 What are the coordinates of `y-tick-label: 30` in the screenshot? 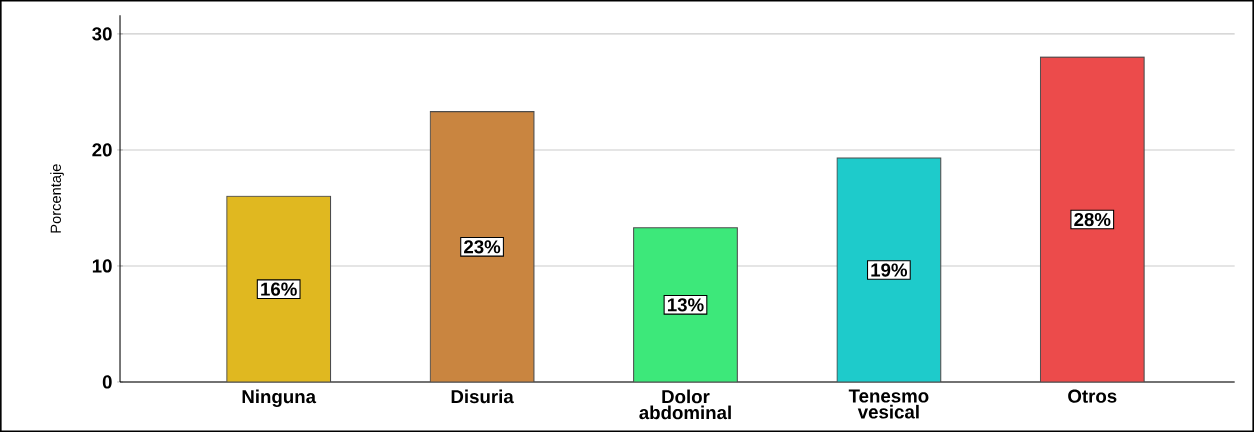 It's located at (102, 34).